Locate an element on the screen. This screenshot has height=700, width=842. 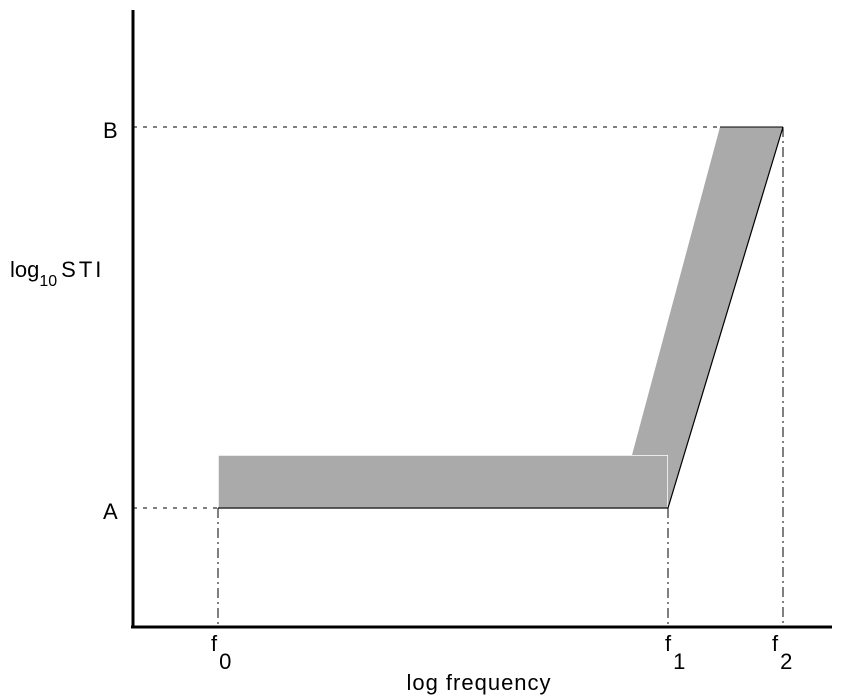
y-level-label-b: B is located at coordinates (110, 130).